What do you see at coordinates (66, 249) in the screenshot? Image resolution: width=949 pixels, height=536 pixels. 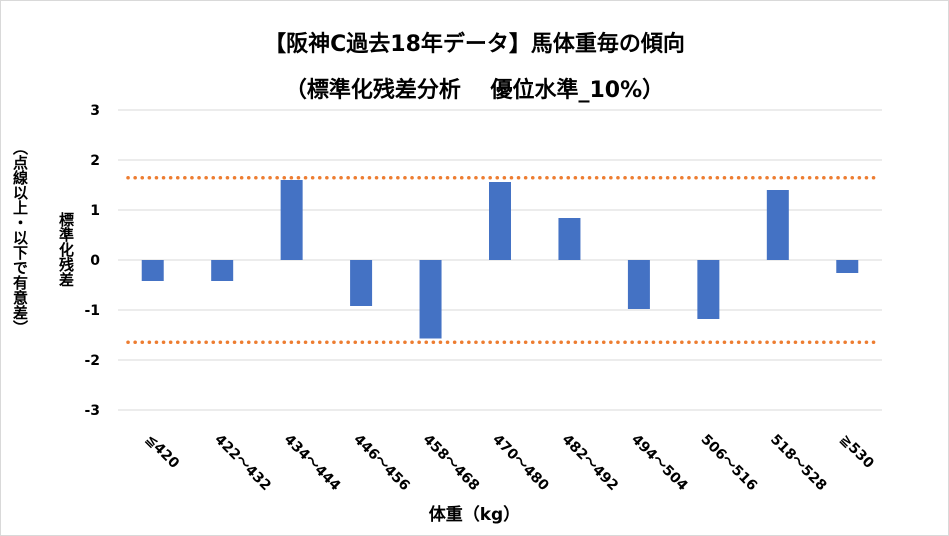 I see `y-axis-label: 標準化残差` at bounding box center [66, 249].